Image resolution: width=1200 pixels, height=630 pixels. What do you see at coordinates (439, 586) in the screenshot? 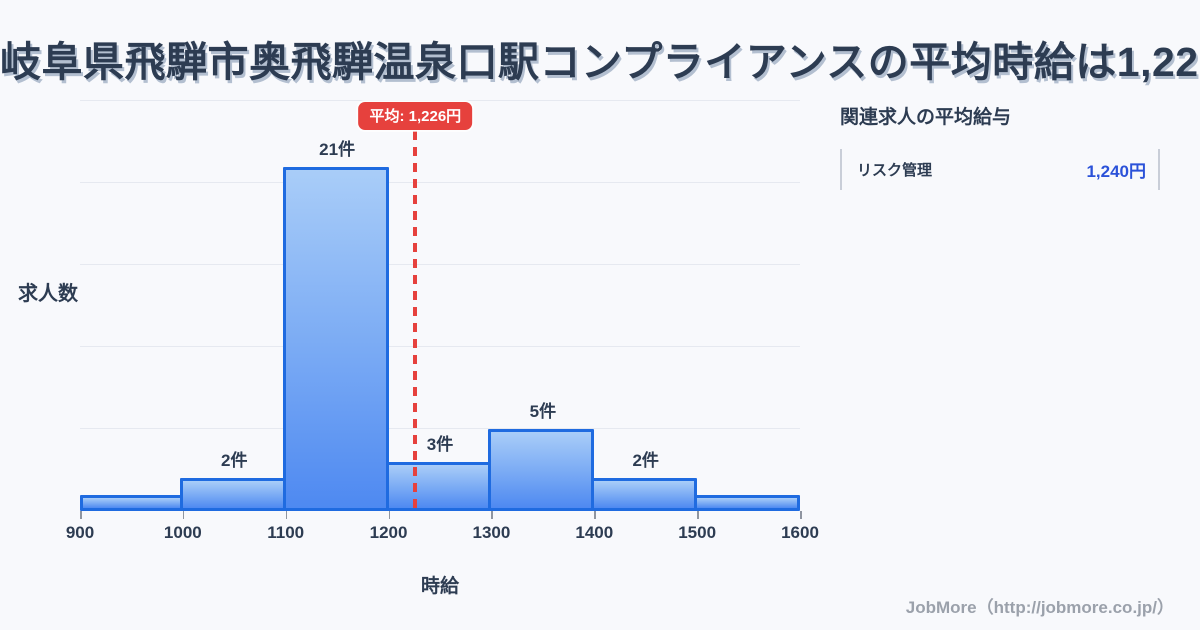
I see `x-axis-title: 時給` at bounding box center [439, 586].